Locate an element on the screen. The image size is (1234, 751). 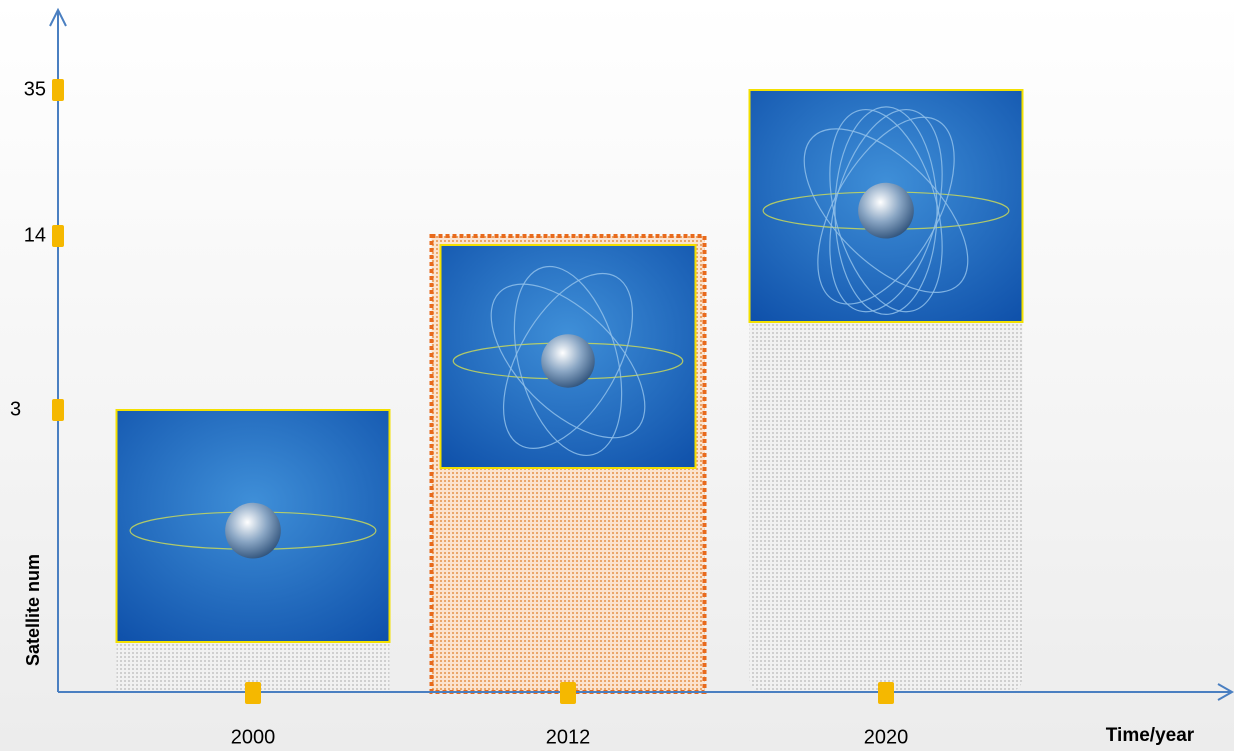
y-tick-label: 14 is located at coordinates (35, 235).